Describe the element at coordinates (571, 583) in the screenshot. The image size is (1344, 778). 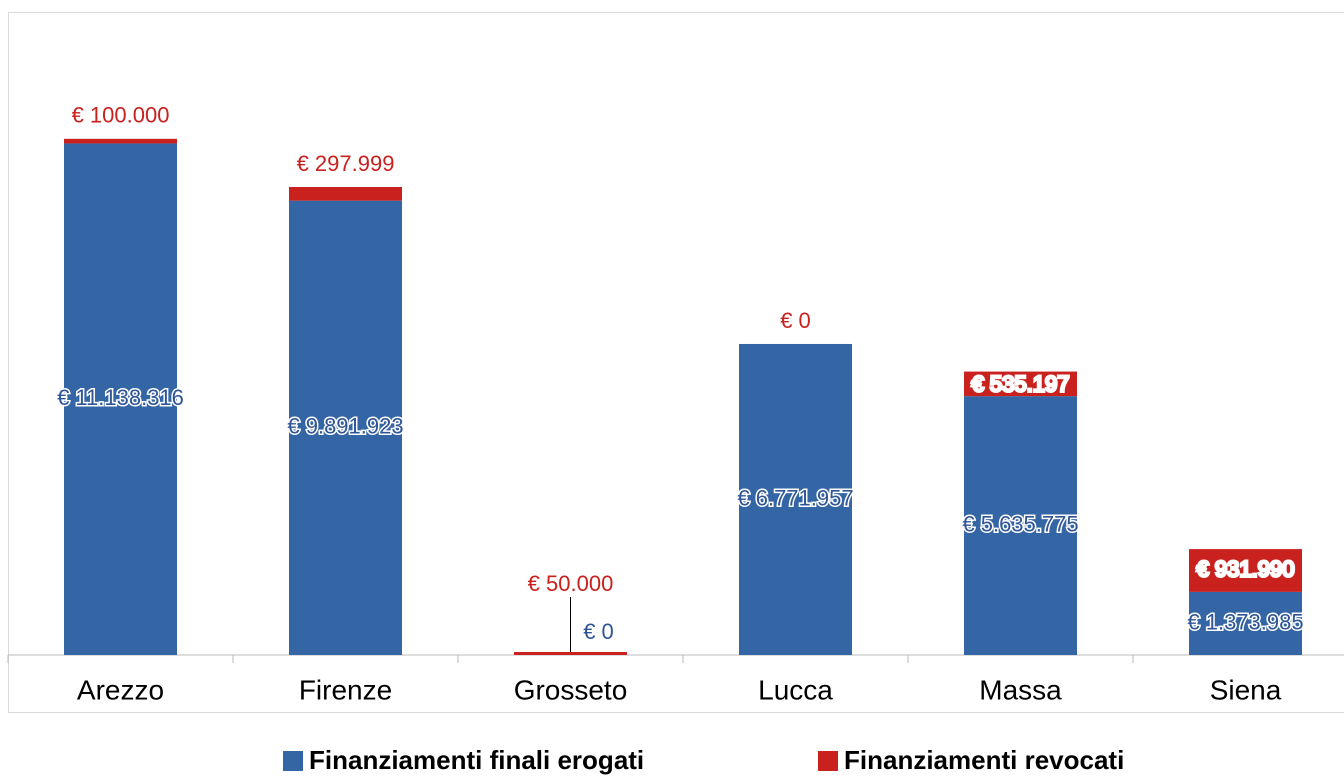
I see `data-label: € 50.000` at that location.